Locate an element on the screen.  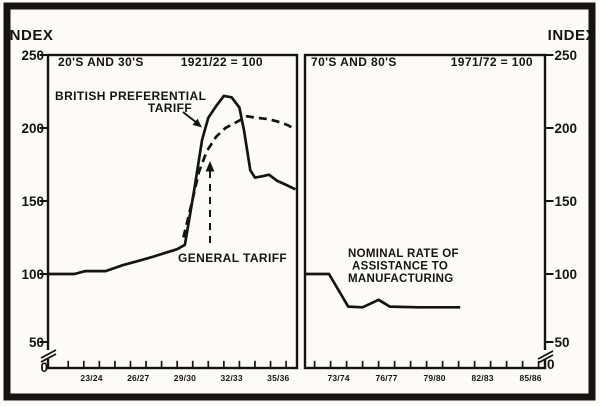
y-axis-left: 250 200 150 100 50 is located at coordinates (35, 199).